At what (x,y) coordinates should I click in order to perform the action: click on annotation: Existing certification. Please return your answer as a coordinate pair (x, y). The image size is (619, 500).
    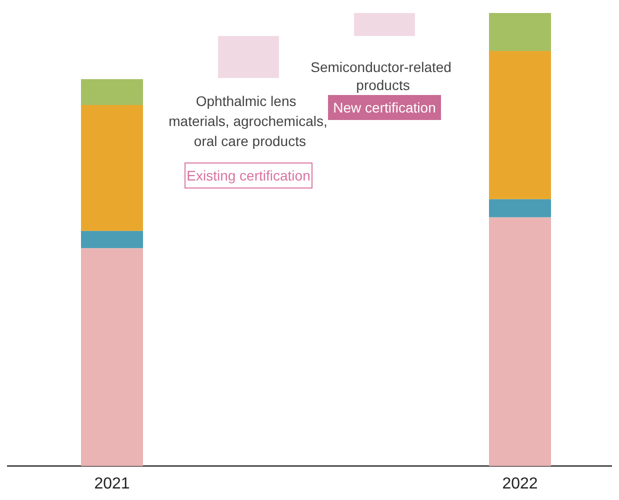
    Looking at the image, I should click on (248, 176).